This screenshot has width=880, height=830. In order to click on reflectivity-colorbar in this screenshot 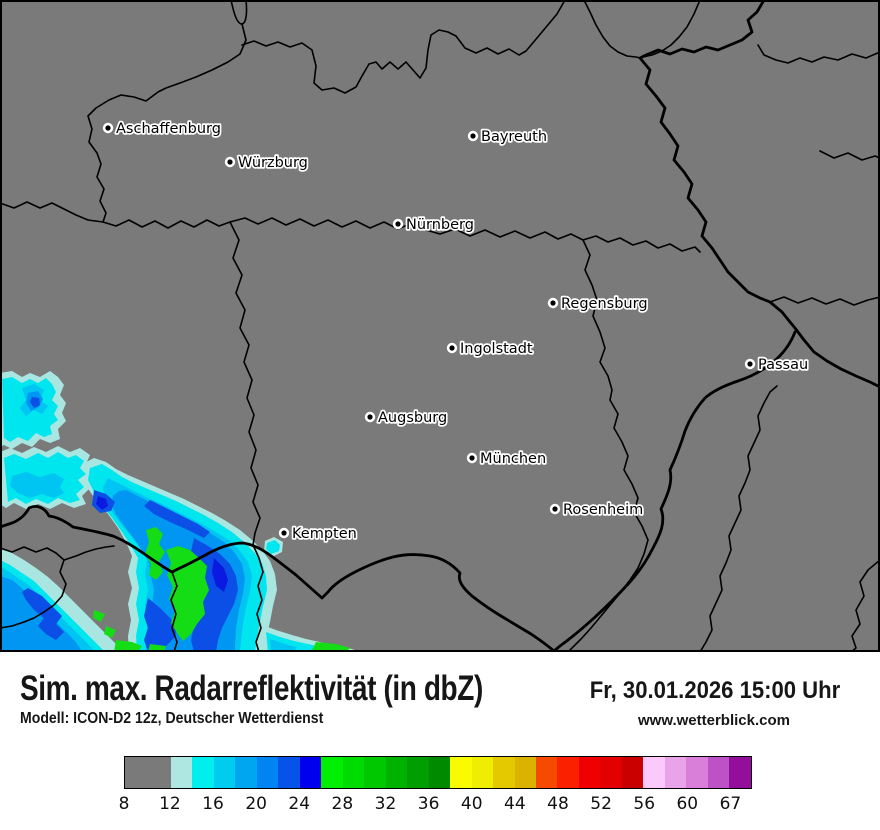, I will do `click(438, 772)`.